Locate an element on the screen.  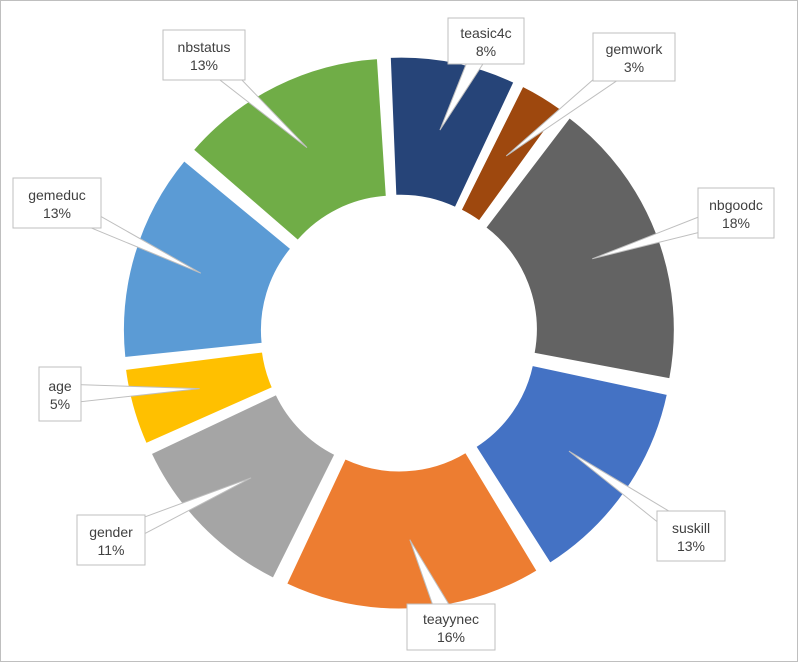
callout-gender: gender 11% is located at coordinates (164, 521).